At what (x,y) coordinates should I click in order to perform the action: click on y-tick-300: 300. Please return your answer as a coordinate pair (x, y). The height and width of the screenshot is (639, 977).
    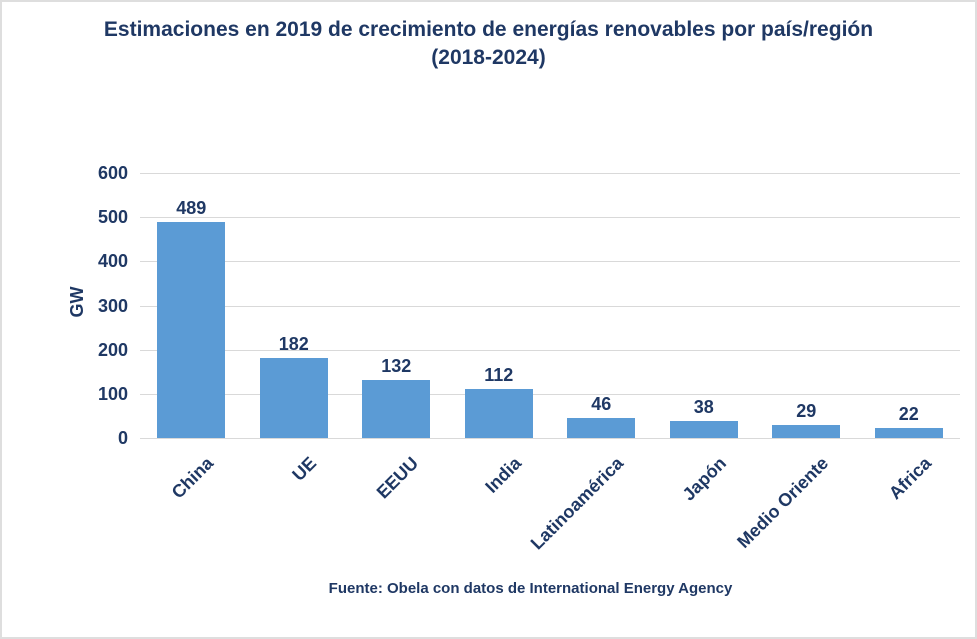
    Looking at the image, I should click on (112, 305).